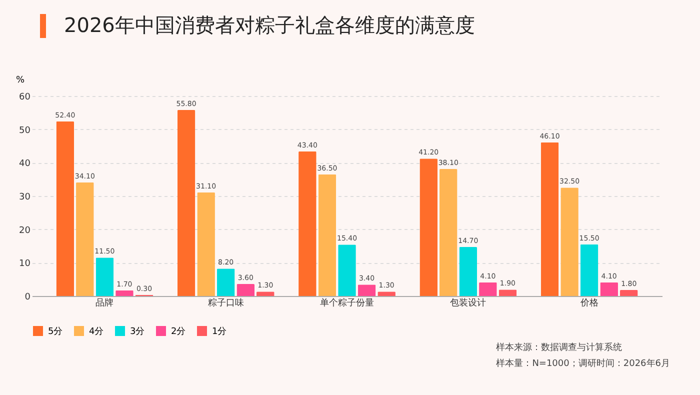 This screenshot has height=395, width=700. What do you see at coordinates (25, 231) in the screenshot?
I see `y-tick-label: 20` at bounding box center [25, 231].